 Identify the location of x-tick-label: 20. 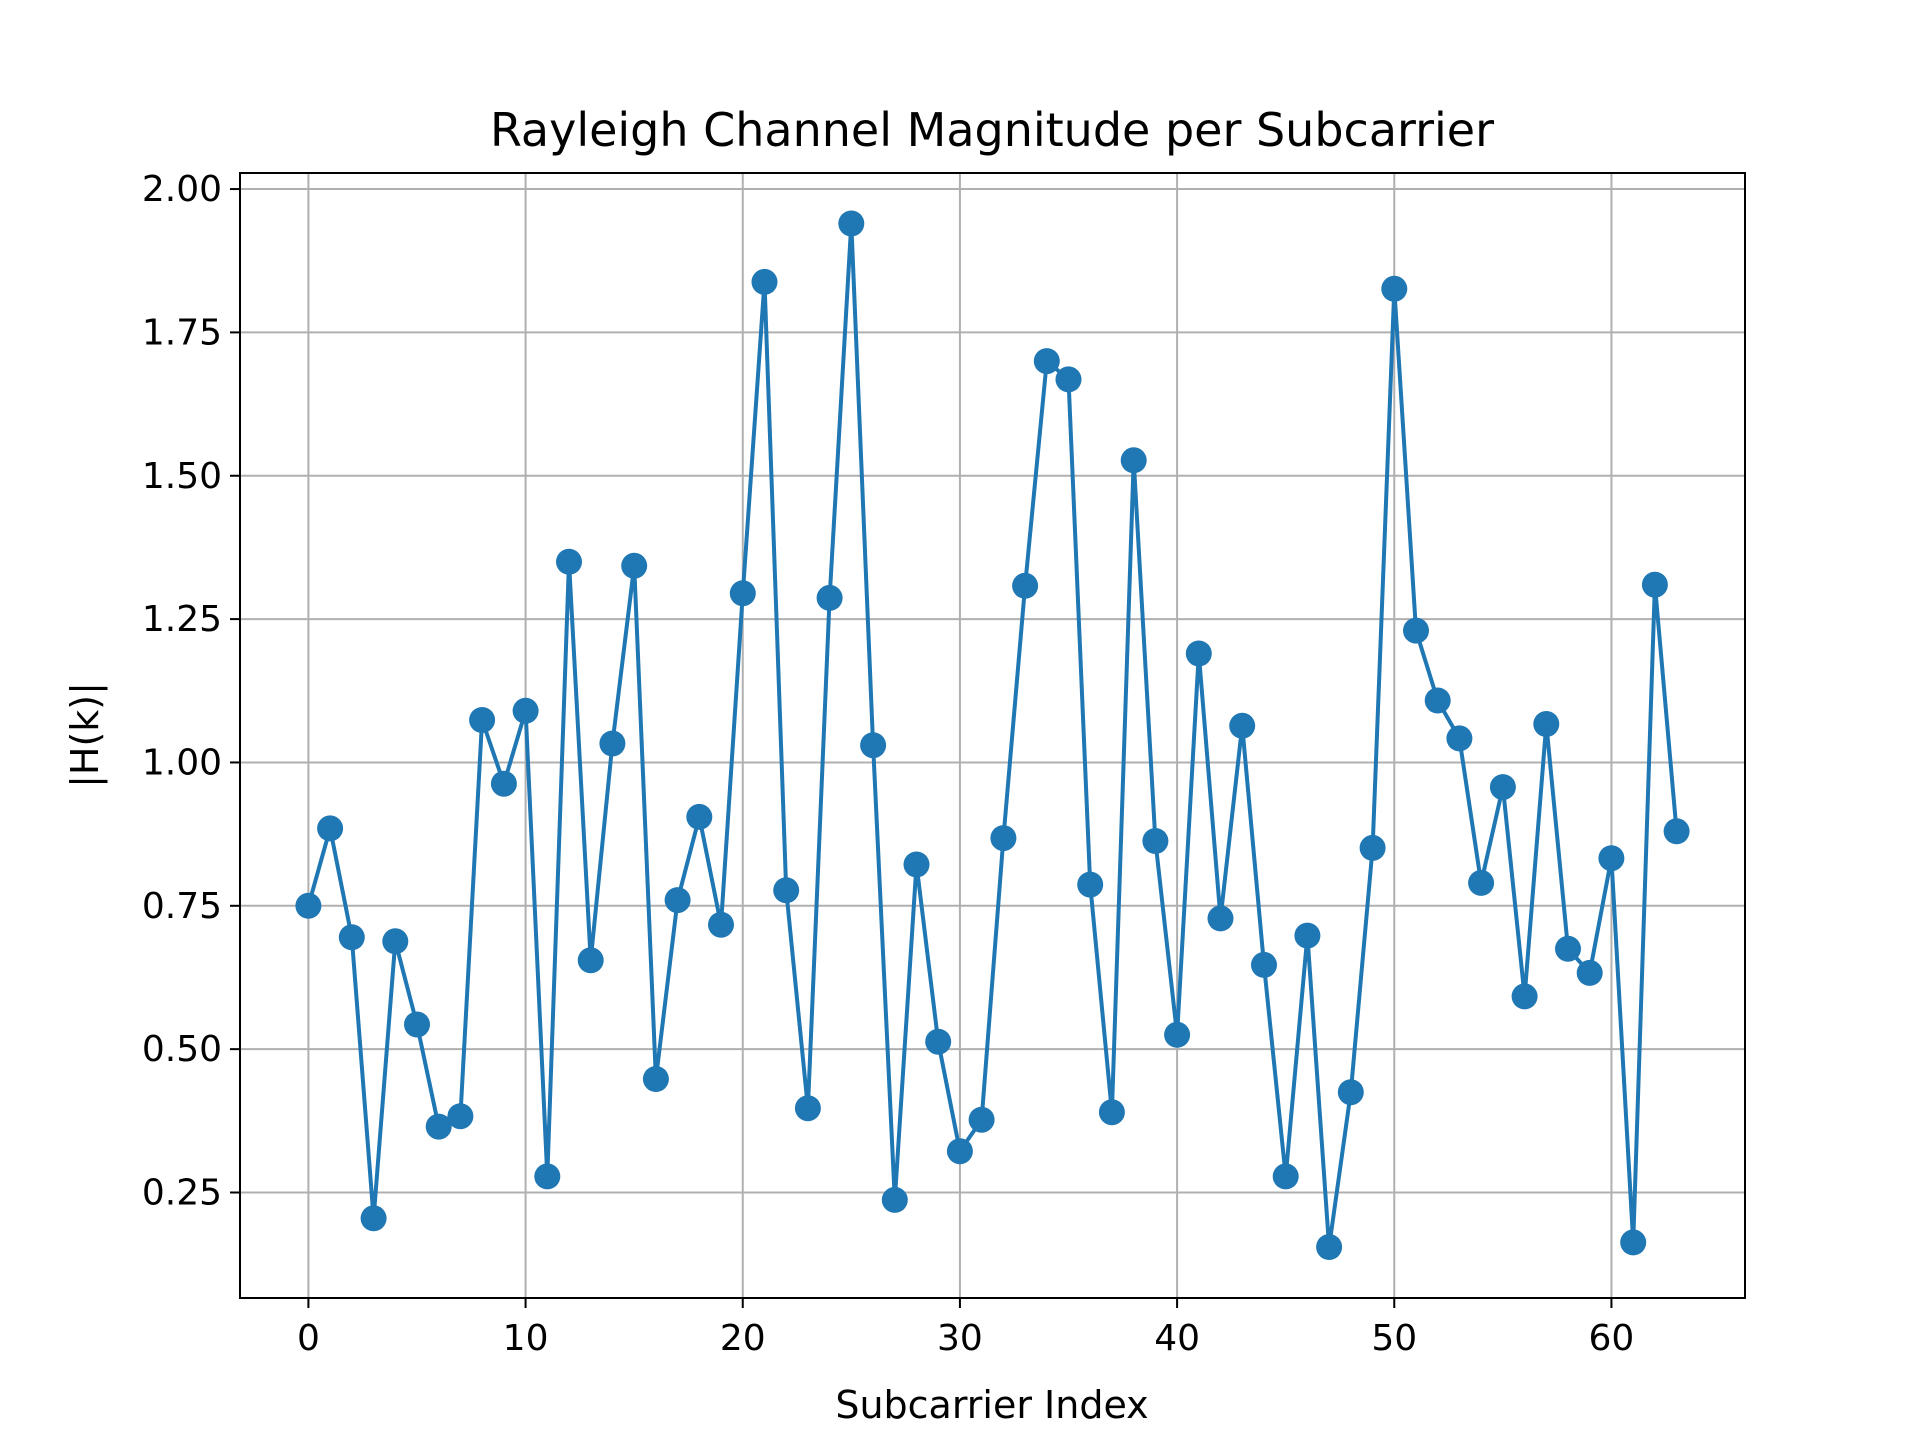
(743, 1338).